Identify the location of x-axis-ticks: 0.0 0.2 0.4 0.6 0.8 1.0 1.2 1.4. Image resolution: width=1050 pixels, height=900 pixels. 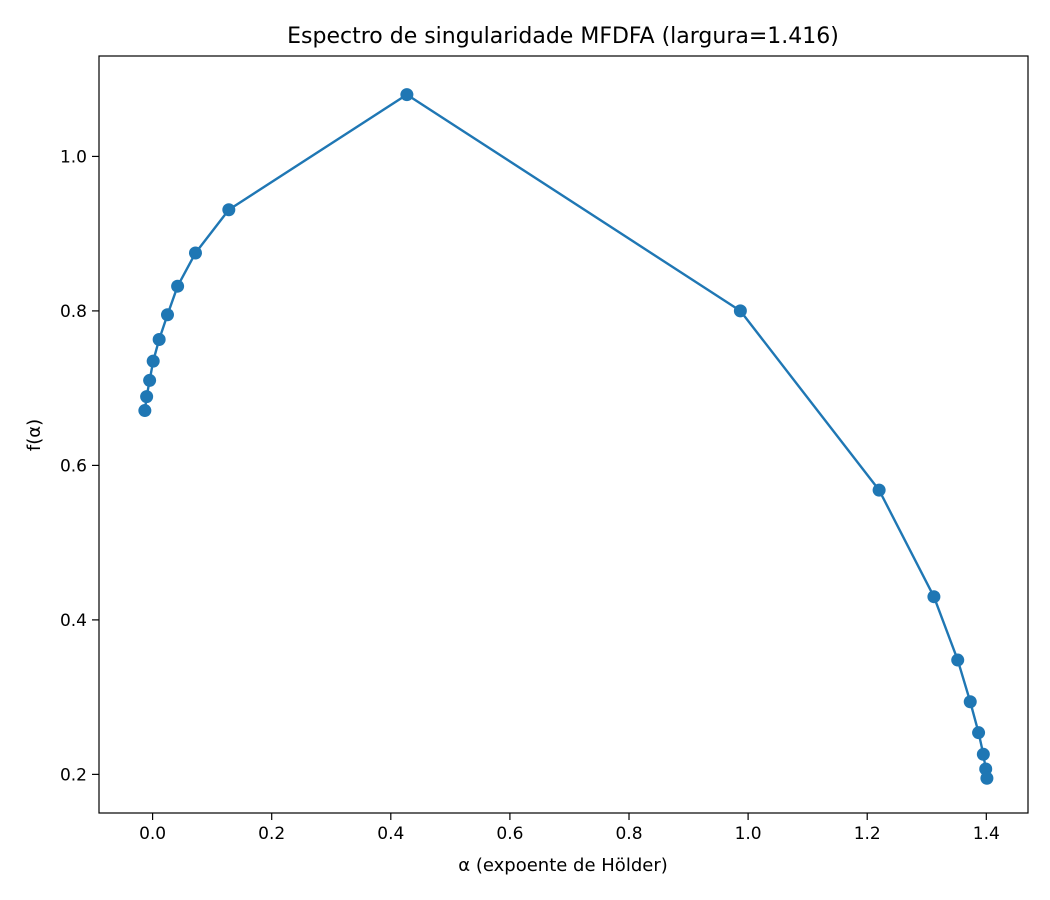
(569, 828).